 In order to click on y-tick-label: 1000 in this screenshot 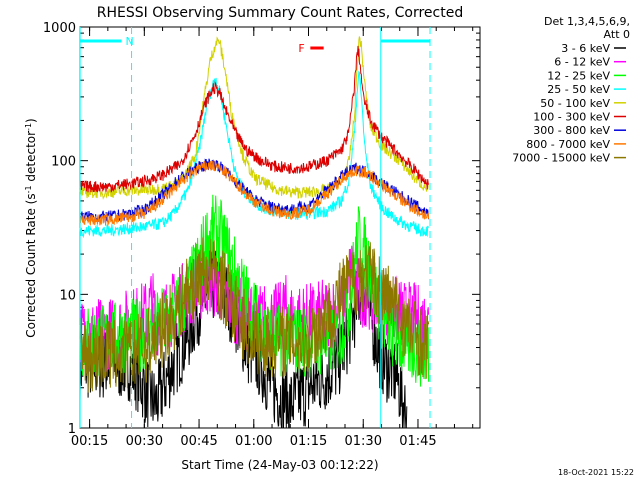, I will do `click(59, 28)`.